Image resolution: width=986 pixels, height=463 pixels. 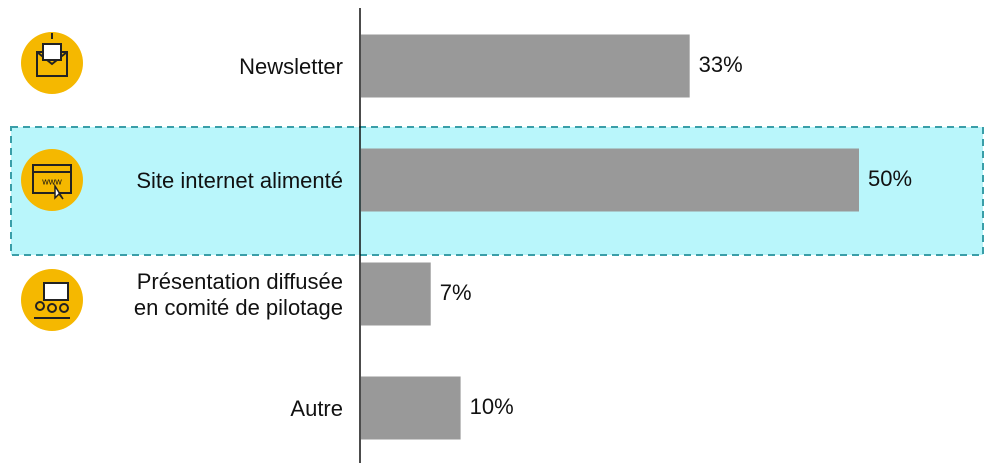 I want to click on value-label: 33%, so click(x=721, y=64).